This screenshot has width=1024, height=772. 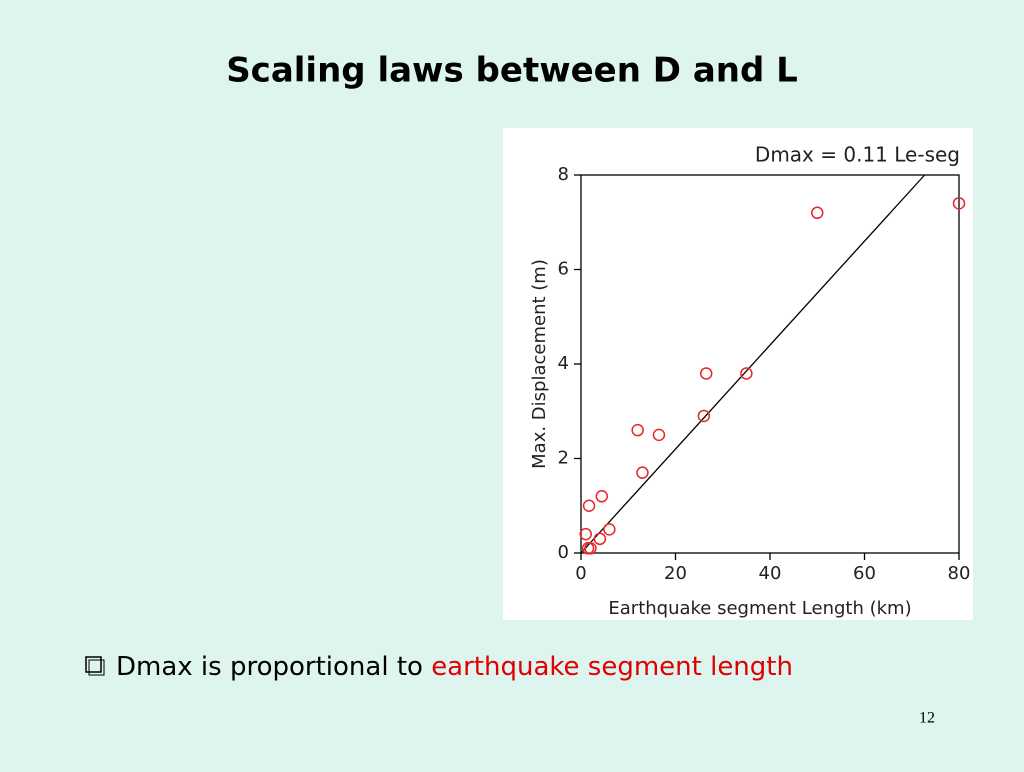 What do you see at coordinates (563, 458) in the screenshot?
I see `y-tick-label: 2` at bounding box center [563, 458].